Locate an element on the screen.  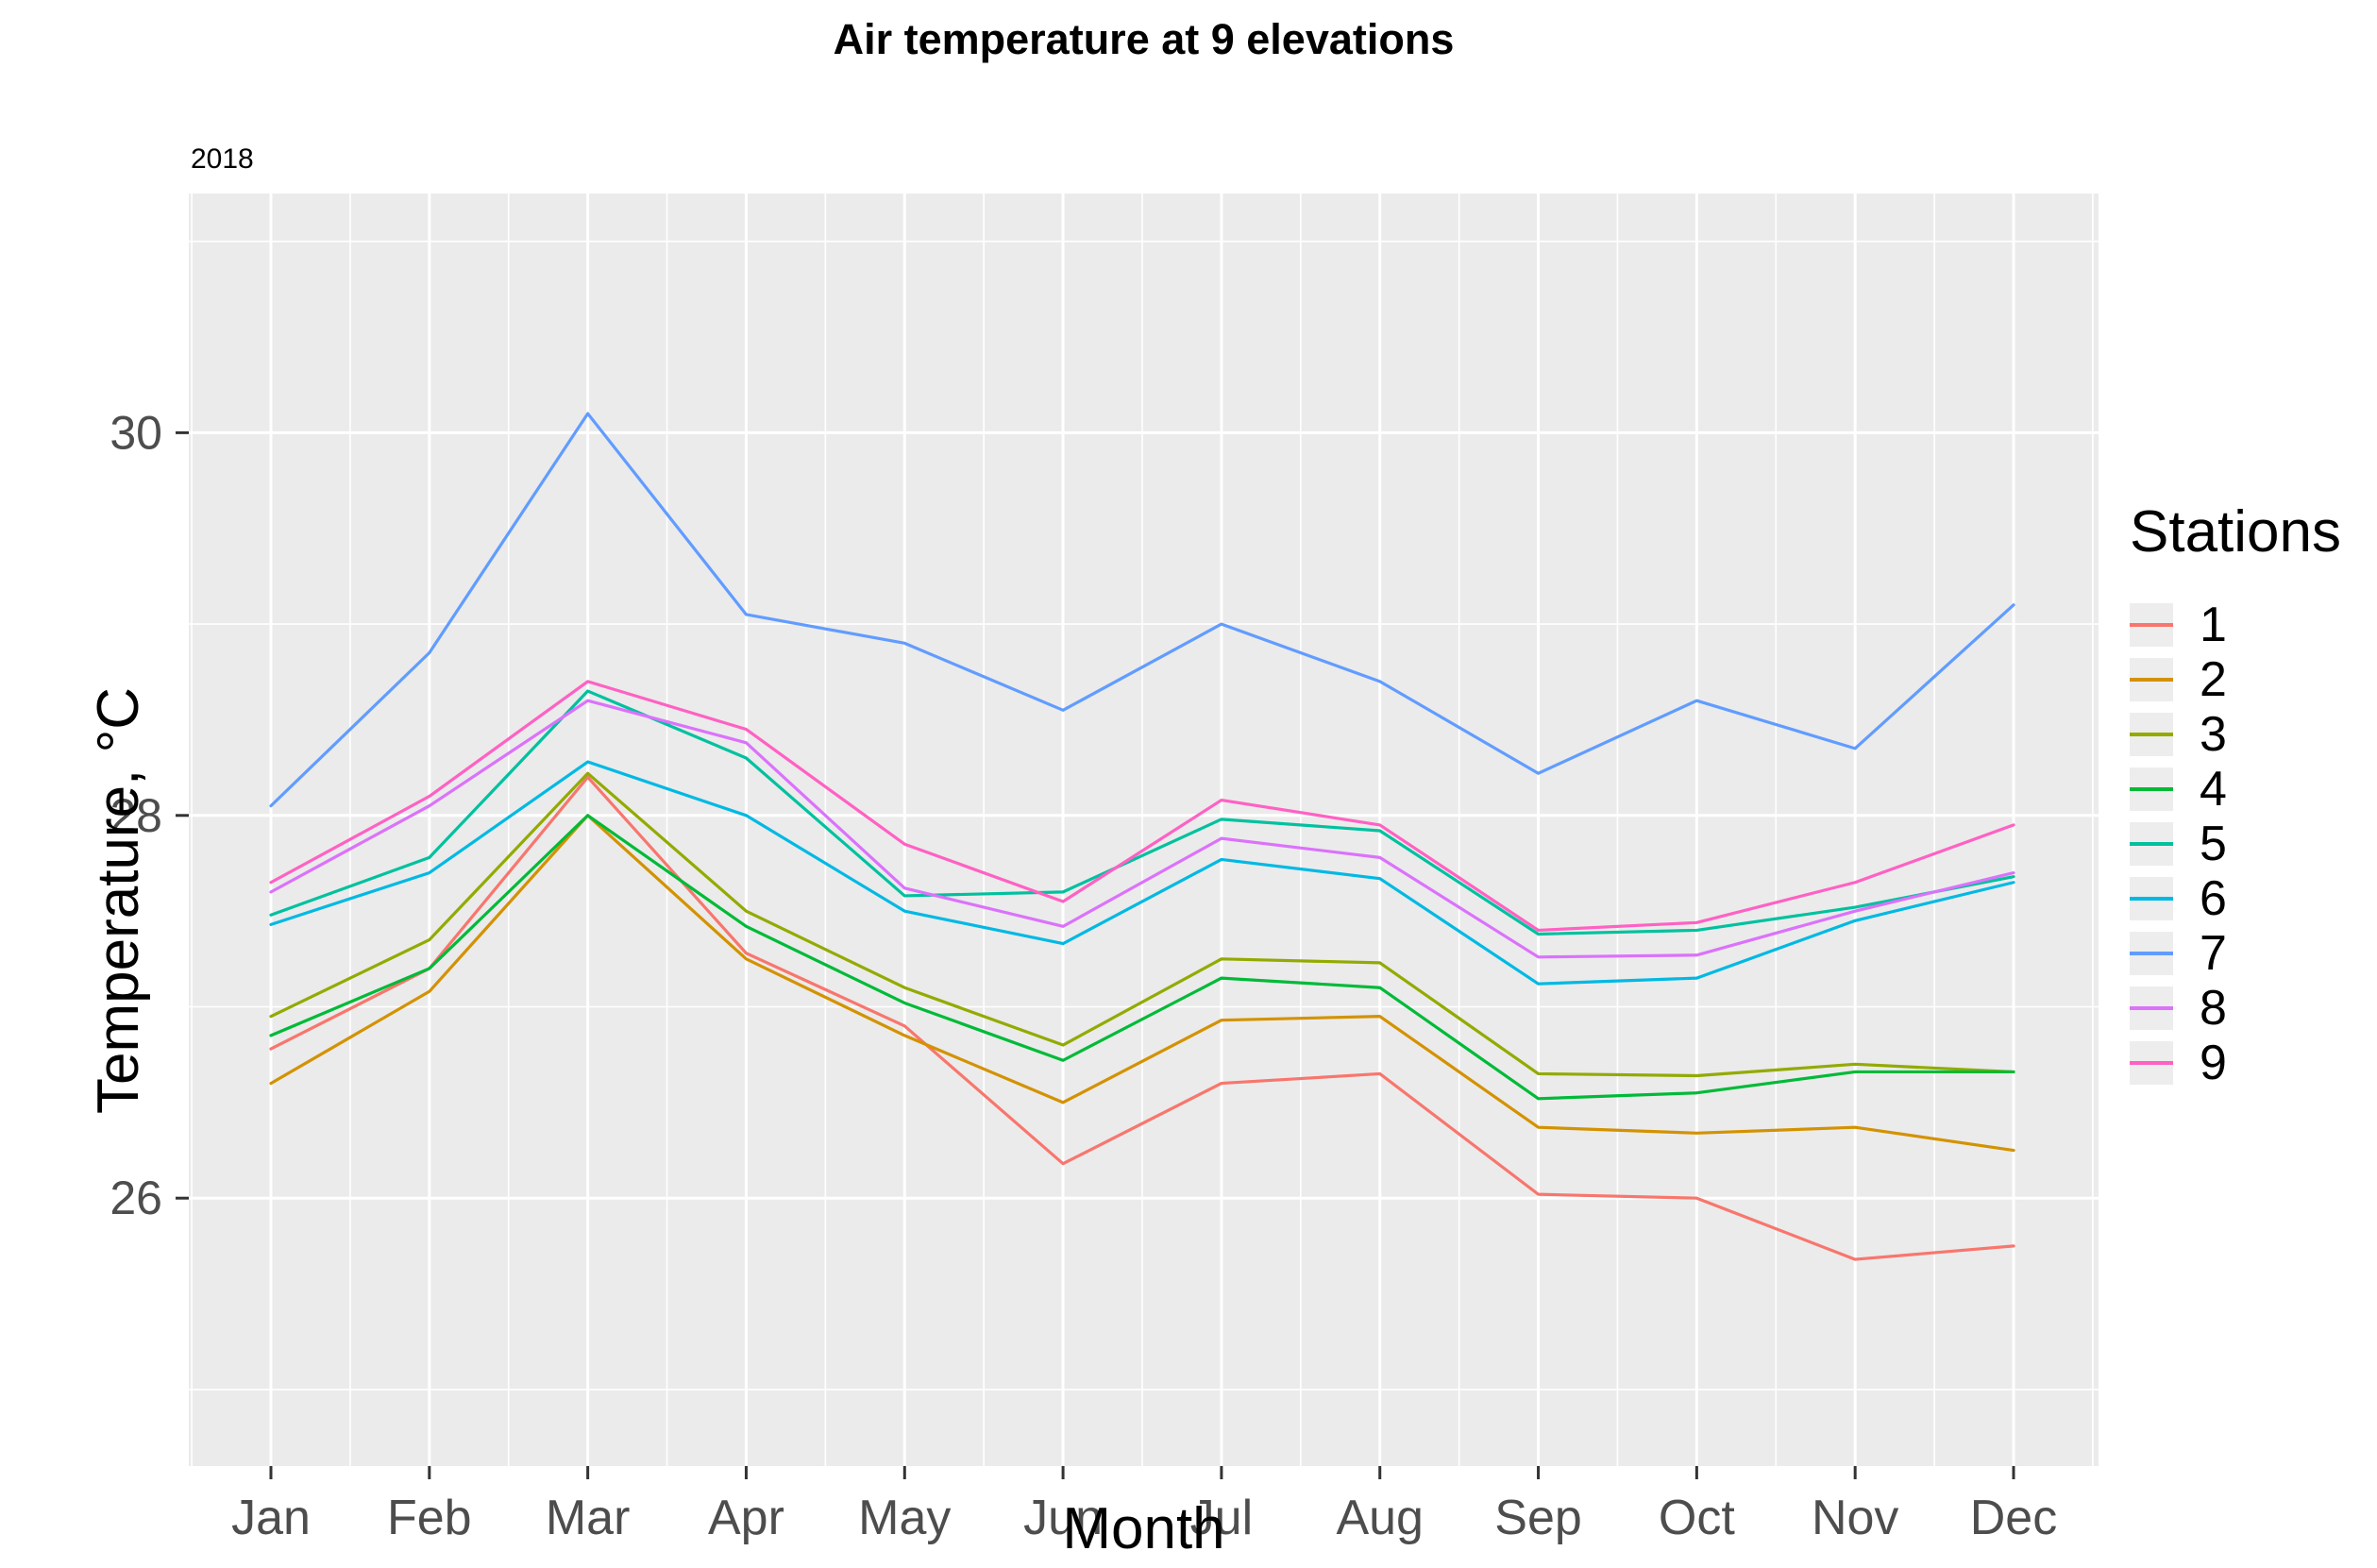
x-tick-label-Mar: Mar is located at coordinates (588, 1518).